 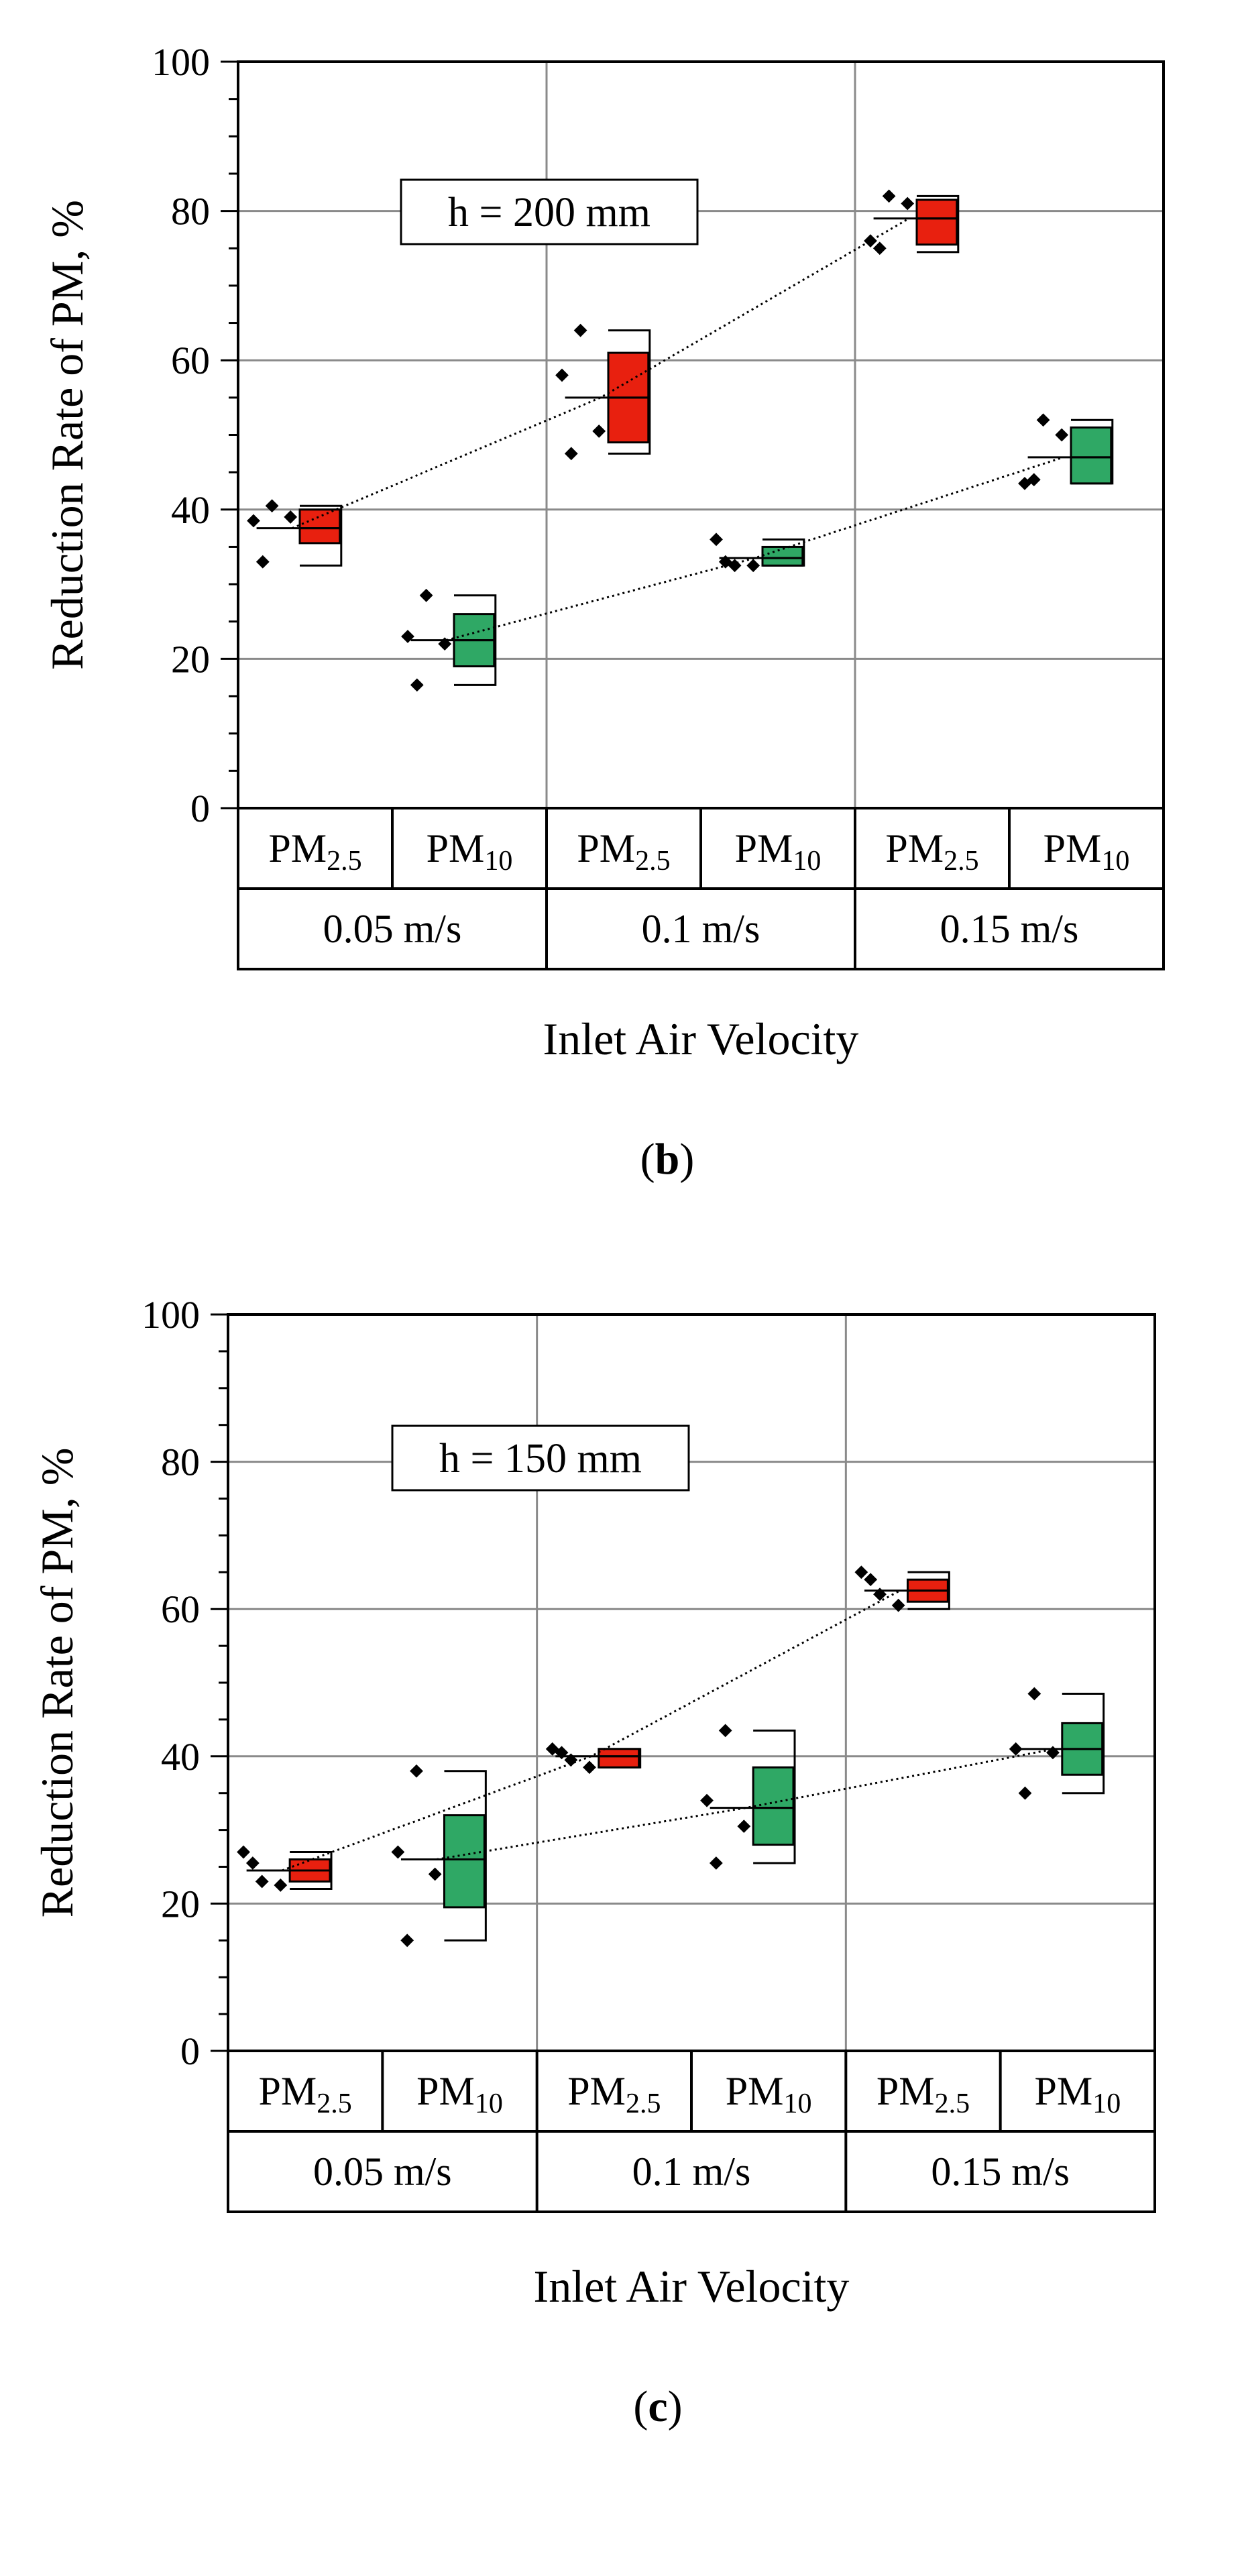 I want to click on panel-label: (c), so click(x=657, y=2406).